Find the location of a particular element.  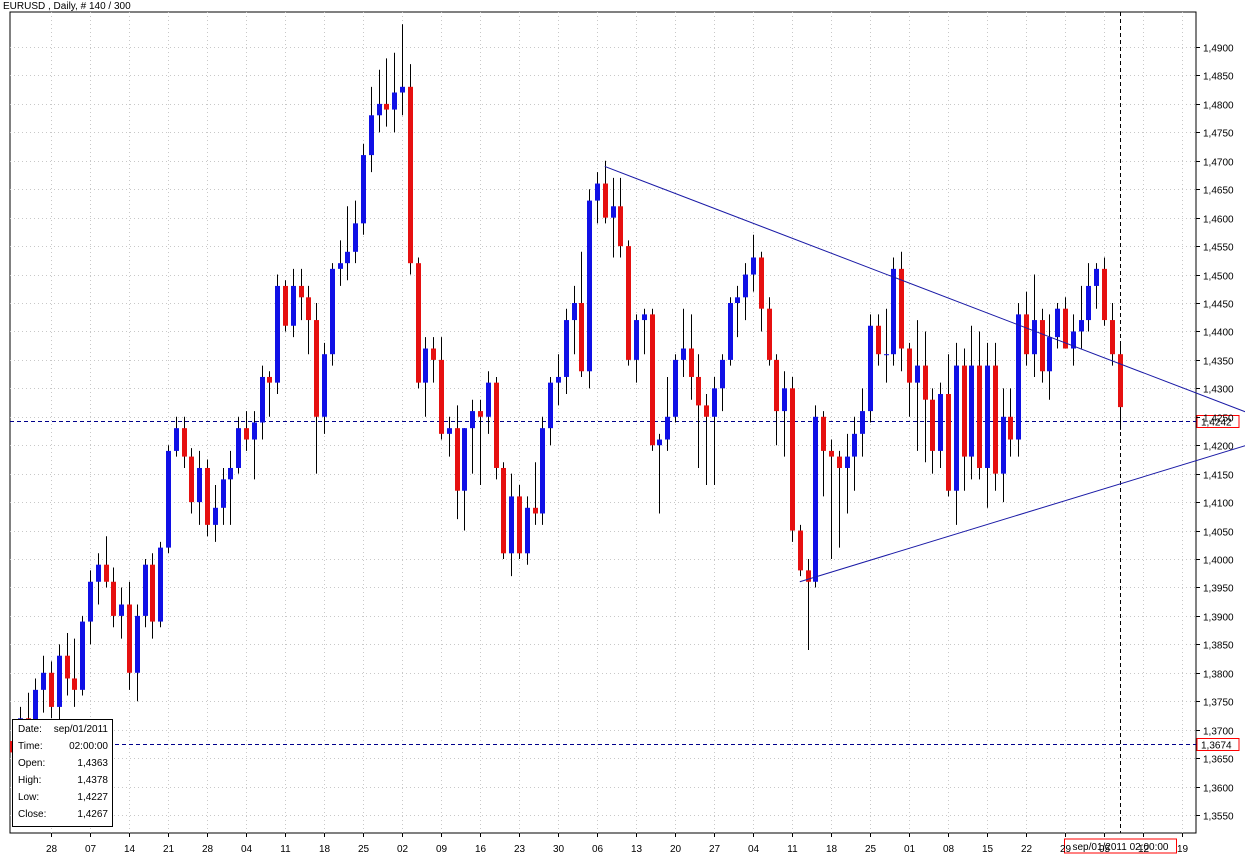

x-tick-label: 27 is located at coordinates (715, 849).